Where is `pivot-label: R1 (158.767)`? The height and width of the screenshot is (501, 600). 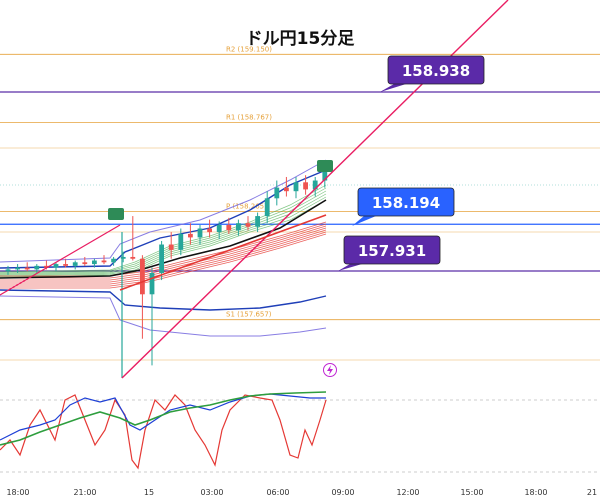 pivot-label: R1 (158.767) is located at coordinates (249, 117).